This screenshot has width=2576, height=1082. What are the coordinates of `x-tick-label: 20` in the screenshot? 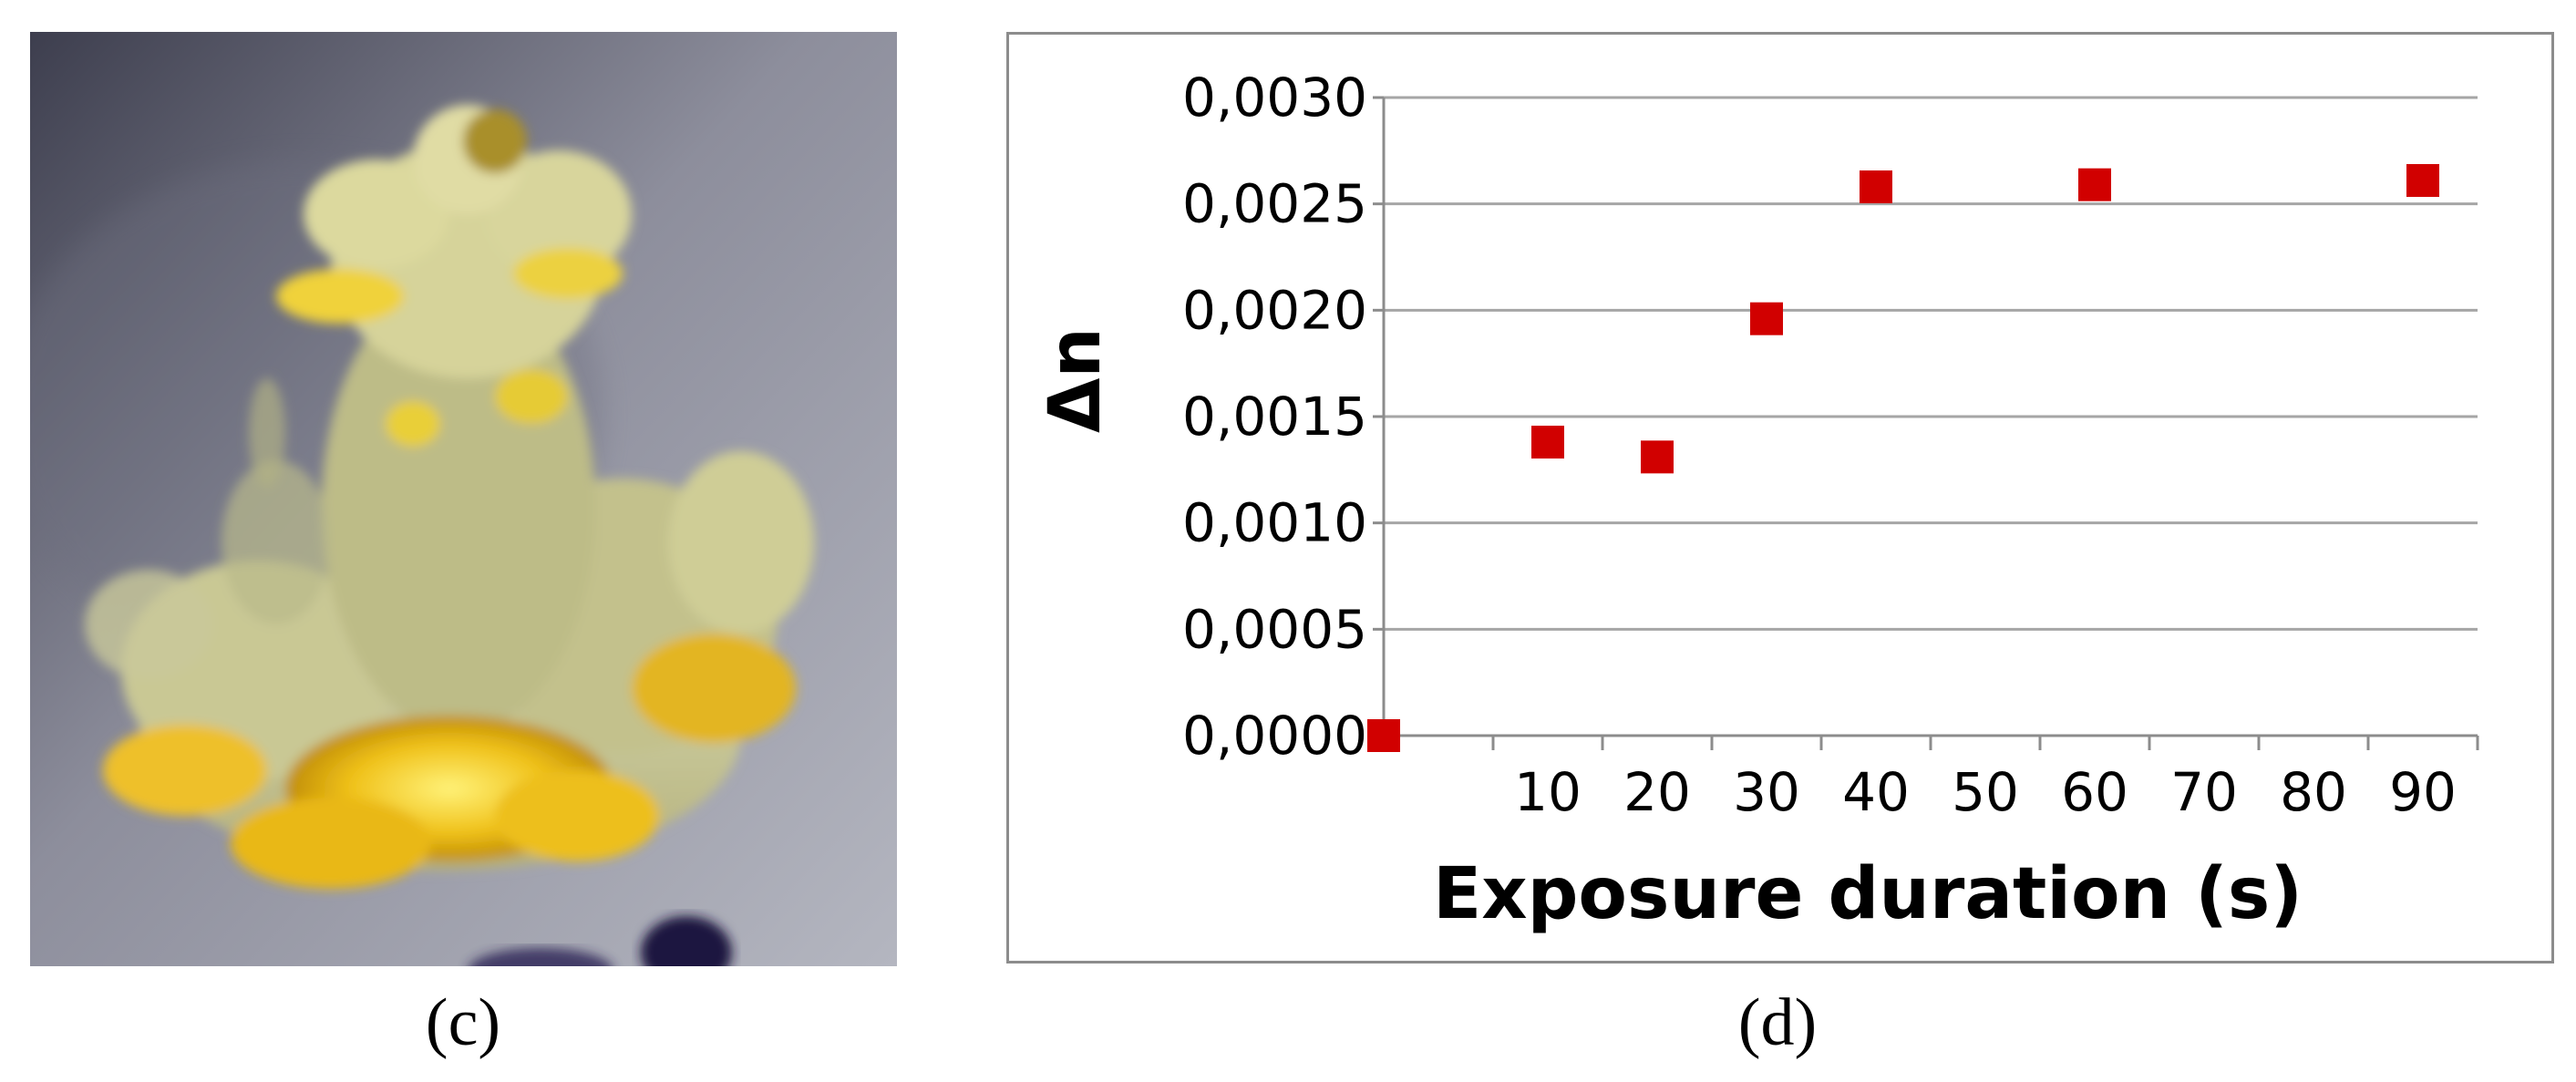 It's located at (1657, 792).